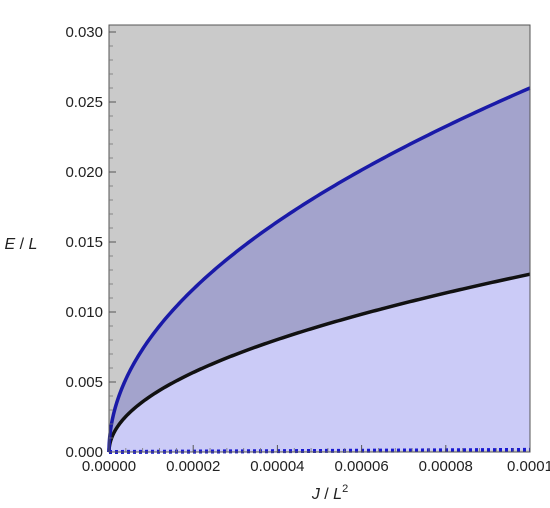 The image size is (550, 508). I want to click on y-axis-label-var: E, so click(10, 244).